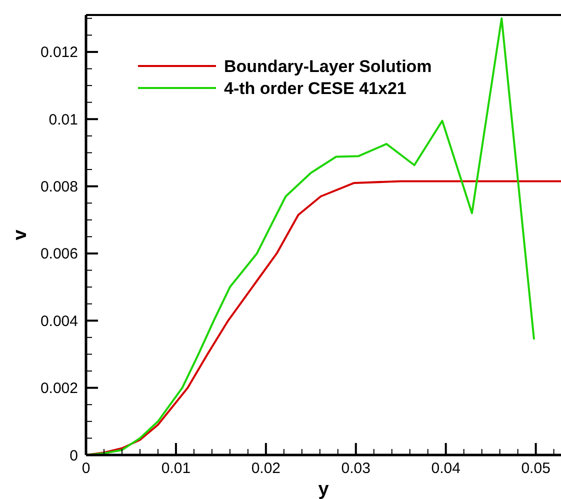 This screenshot has width=561, height=499. I want to click on x-tick-label: 0, so click(86, 468).